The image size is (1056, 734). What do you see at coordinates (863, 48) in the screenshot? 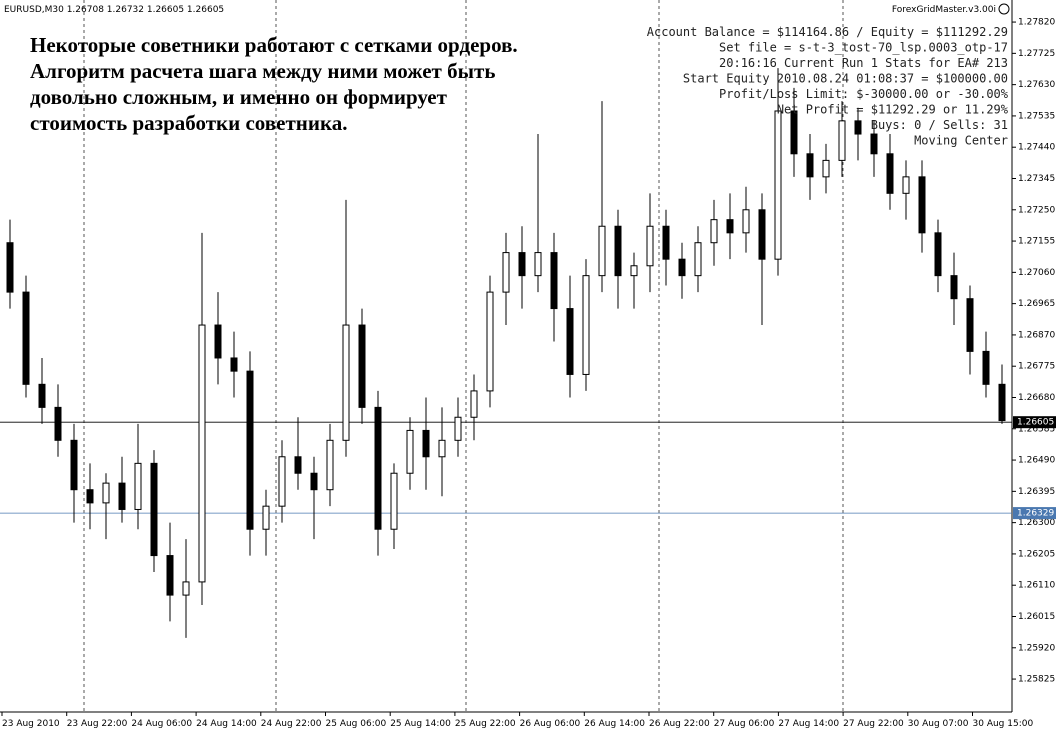
I see `stats-line: Set file = s-t-3_tost-70_lsp.0003_otp-17` at bounding box center [863, 48].